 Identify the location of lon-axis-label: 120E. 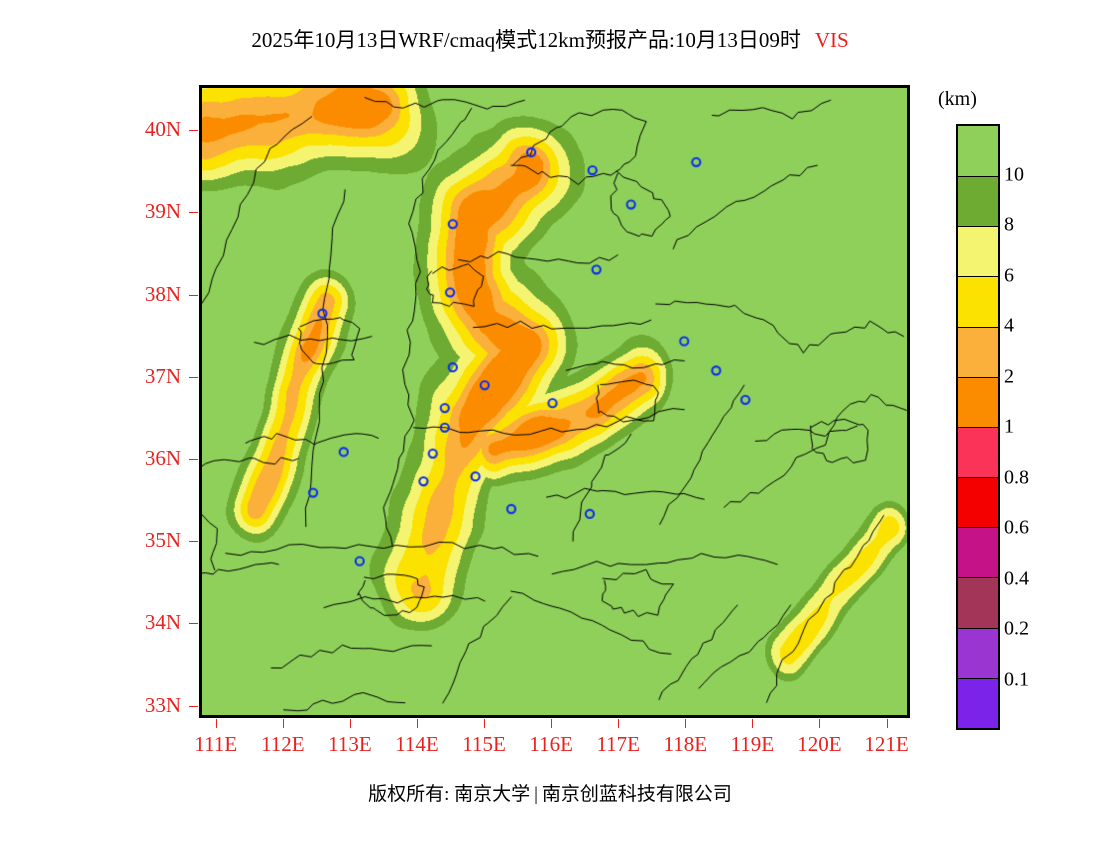
(819, 744).